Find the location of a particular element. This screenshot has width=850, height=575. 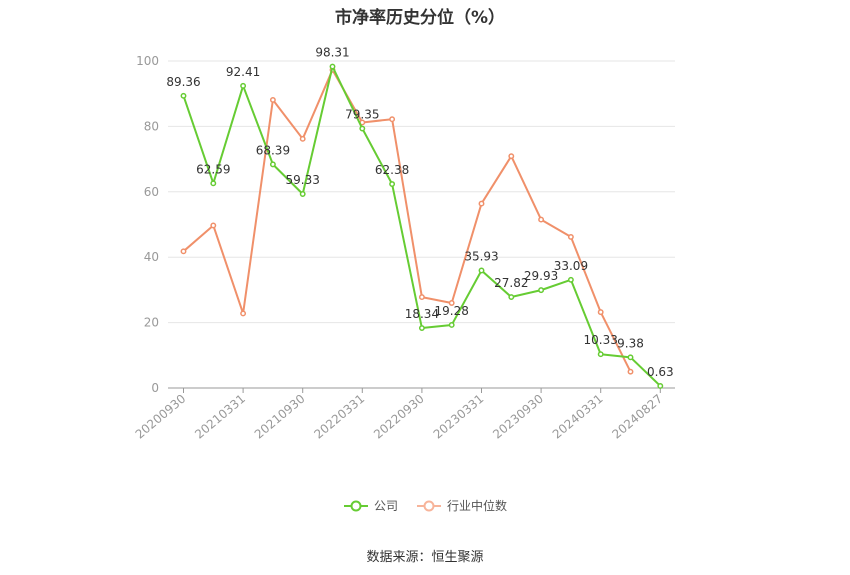

data-label-company: 9.38 is located at coordinates (630, 343).